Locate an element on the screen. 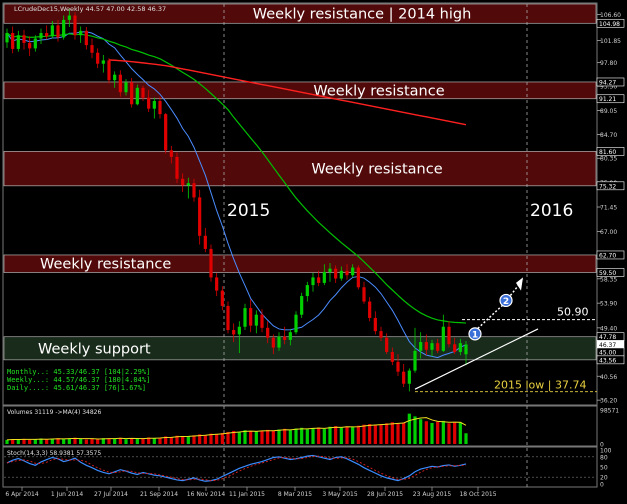 The height and width of the screenshot is (504, 627). annotations: 50.90 2015 low | 37.74 1 2 is located at coordinates (505, 335).